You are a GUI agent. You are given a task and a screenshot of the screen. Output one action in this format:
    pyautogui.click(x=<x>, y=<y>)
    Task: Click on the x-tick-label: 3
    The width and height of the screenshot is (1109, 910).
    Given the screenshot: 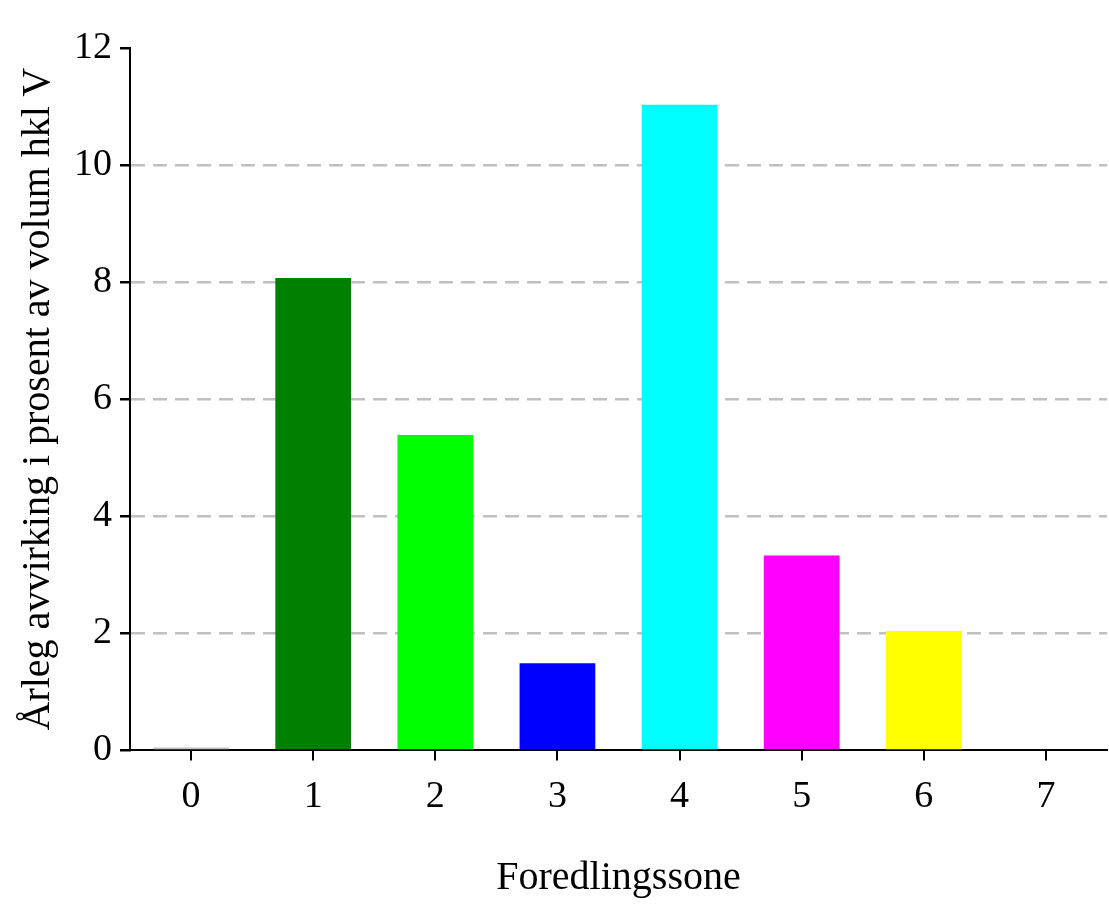 What is the action you would take?
    pyautogui.click(x=557, y=794)
    